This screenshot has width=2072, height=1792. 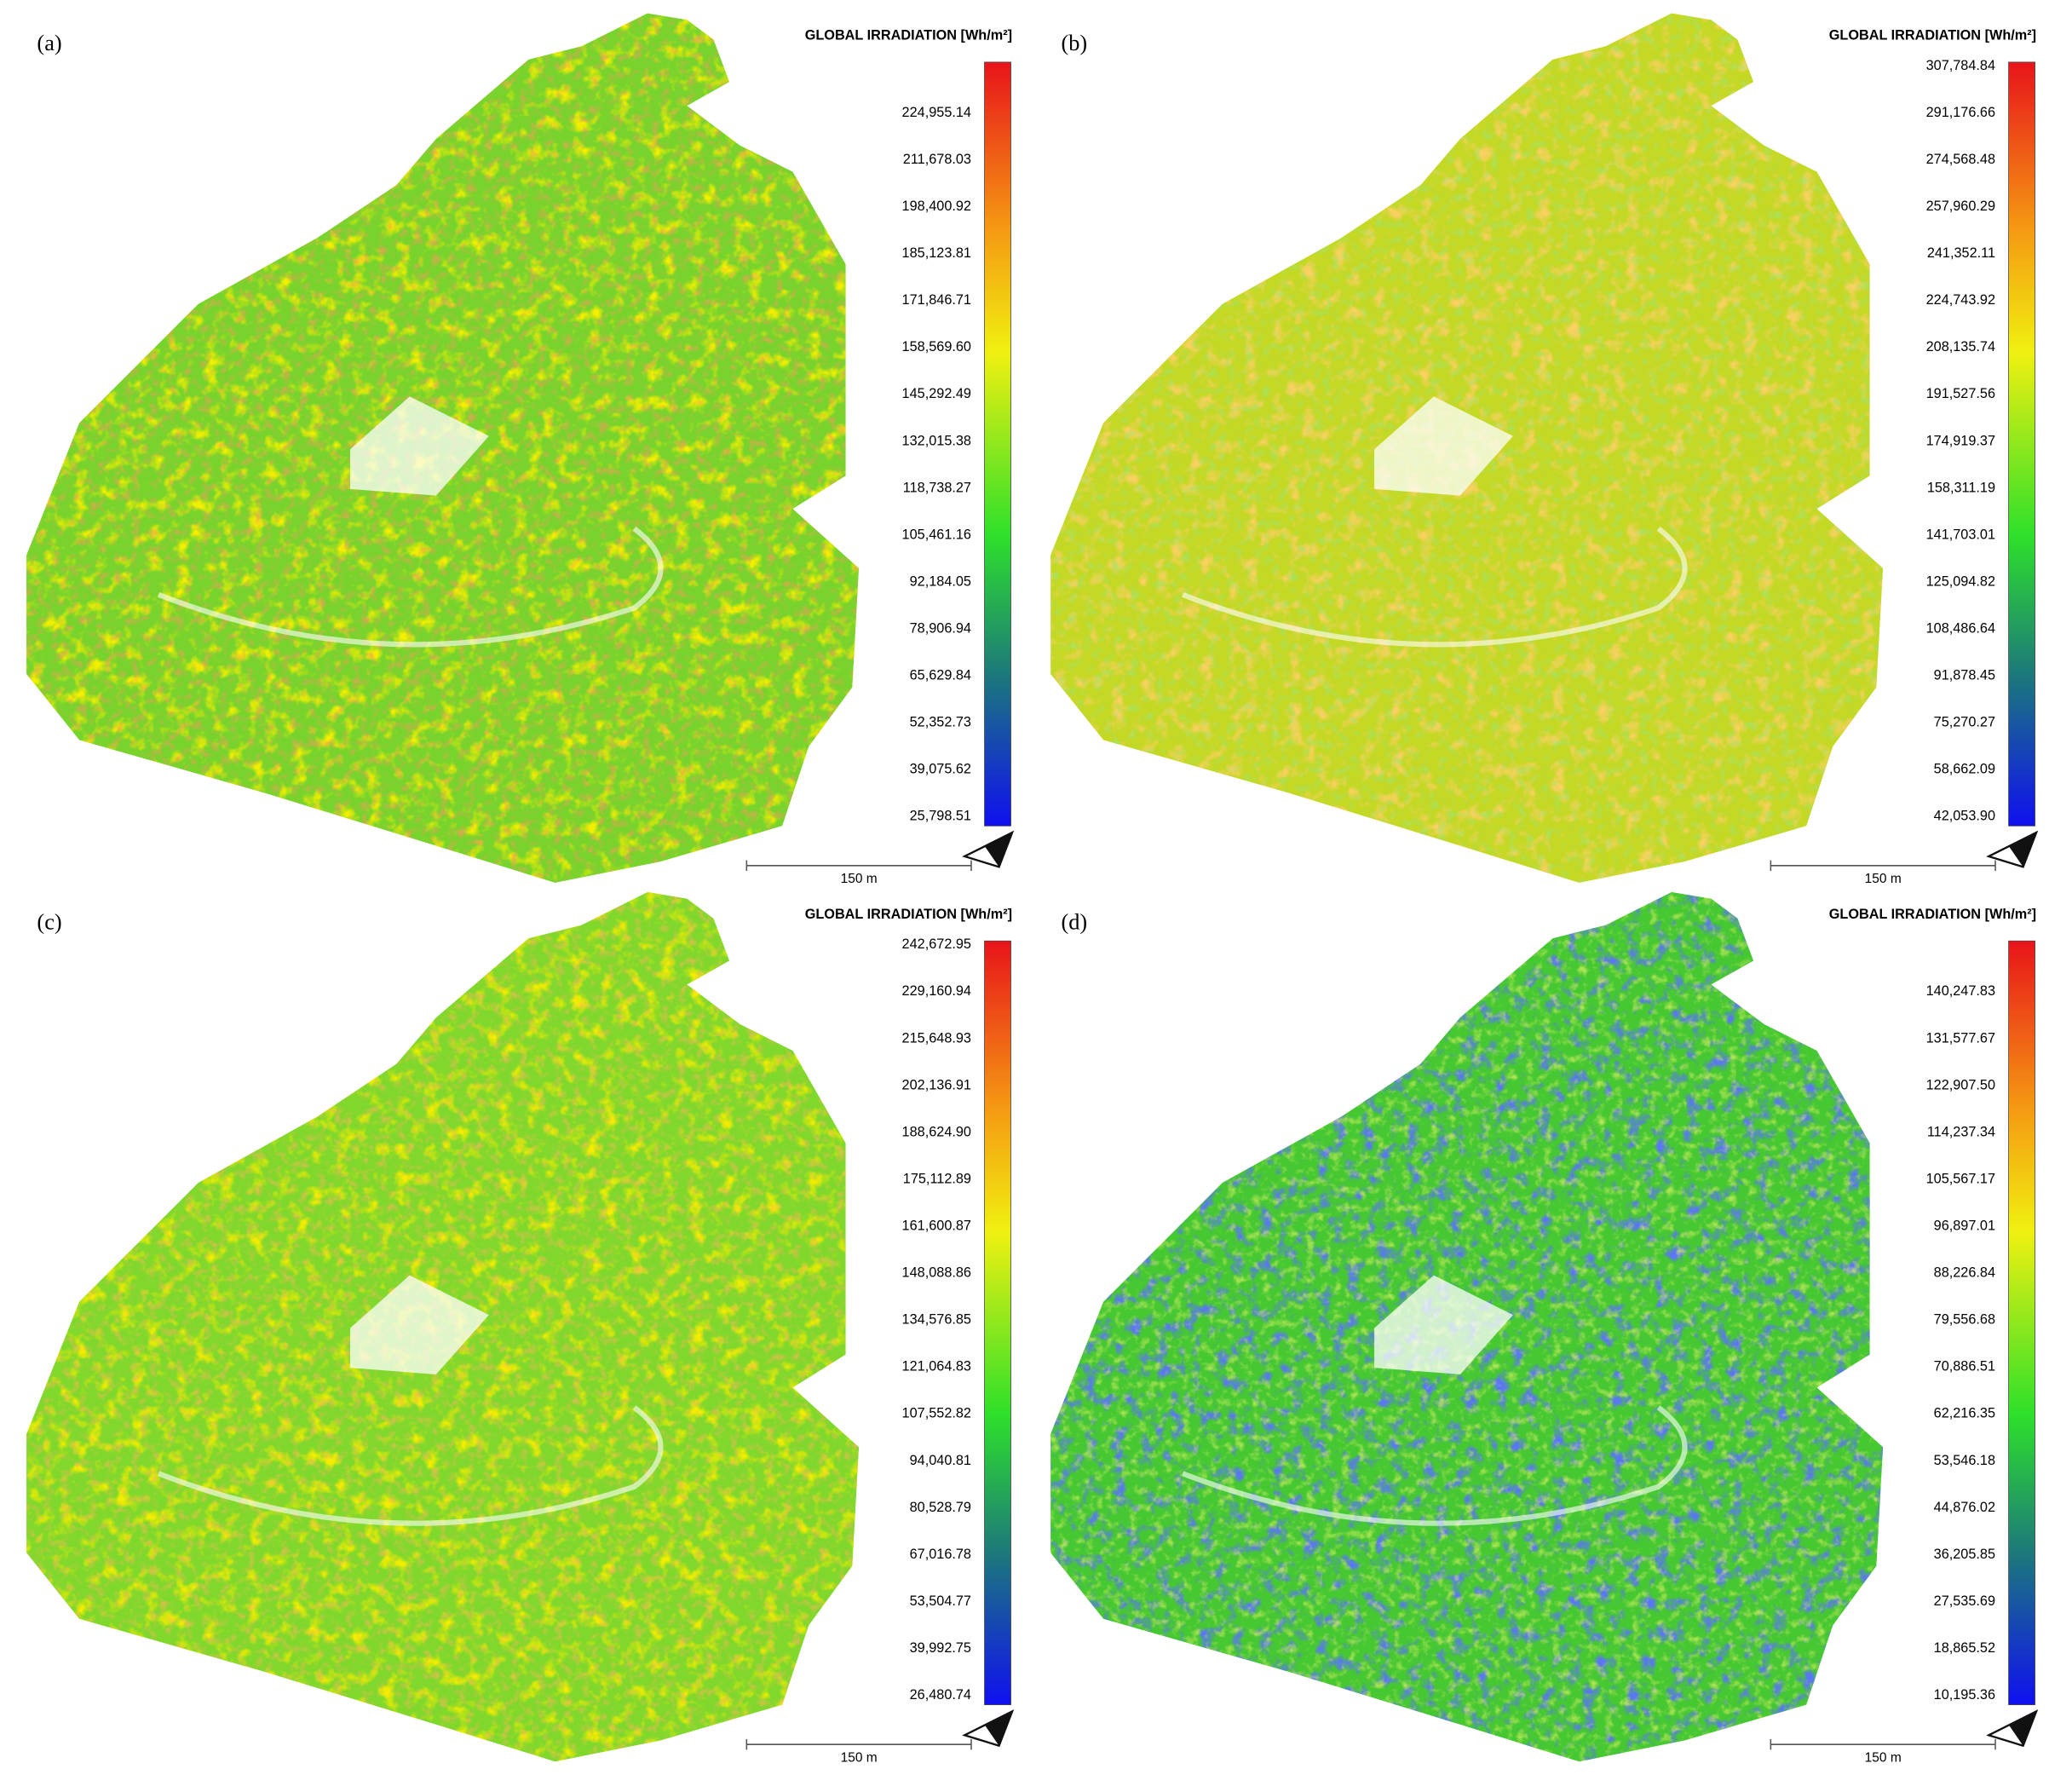 I want to click on panel-label: (c), so click(x=49, y=921).